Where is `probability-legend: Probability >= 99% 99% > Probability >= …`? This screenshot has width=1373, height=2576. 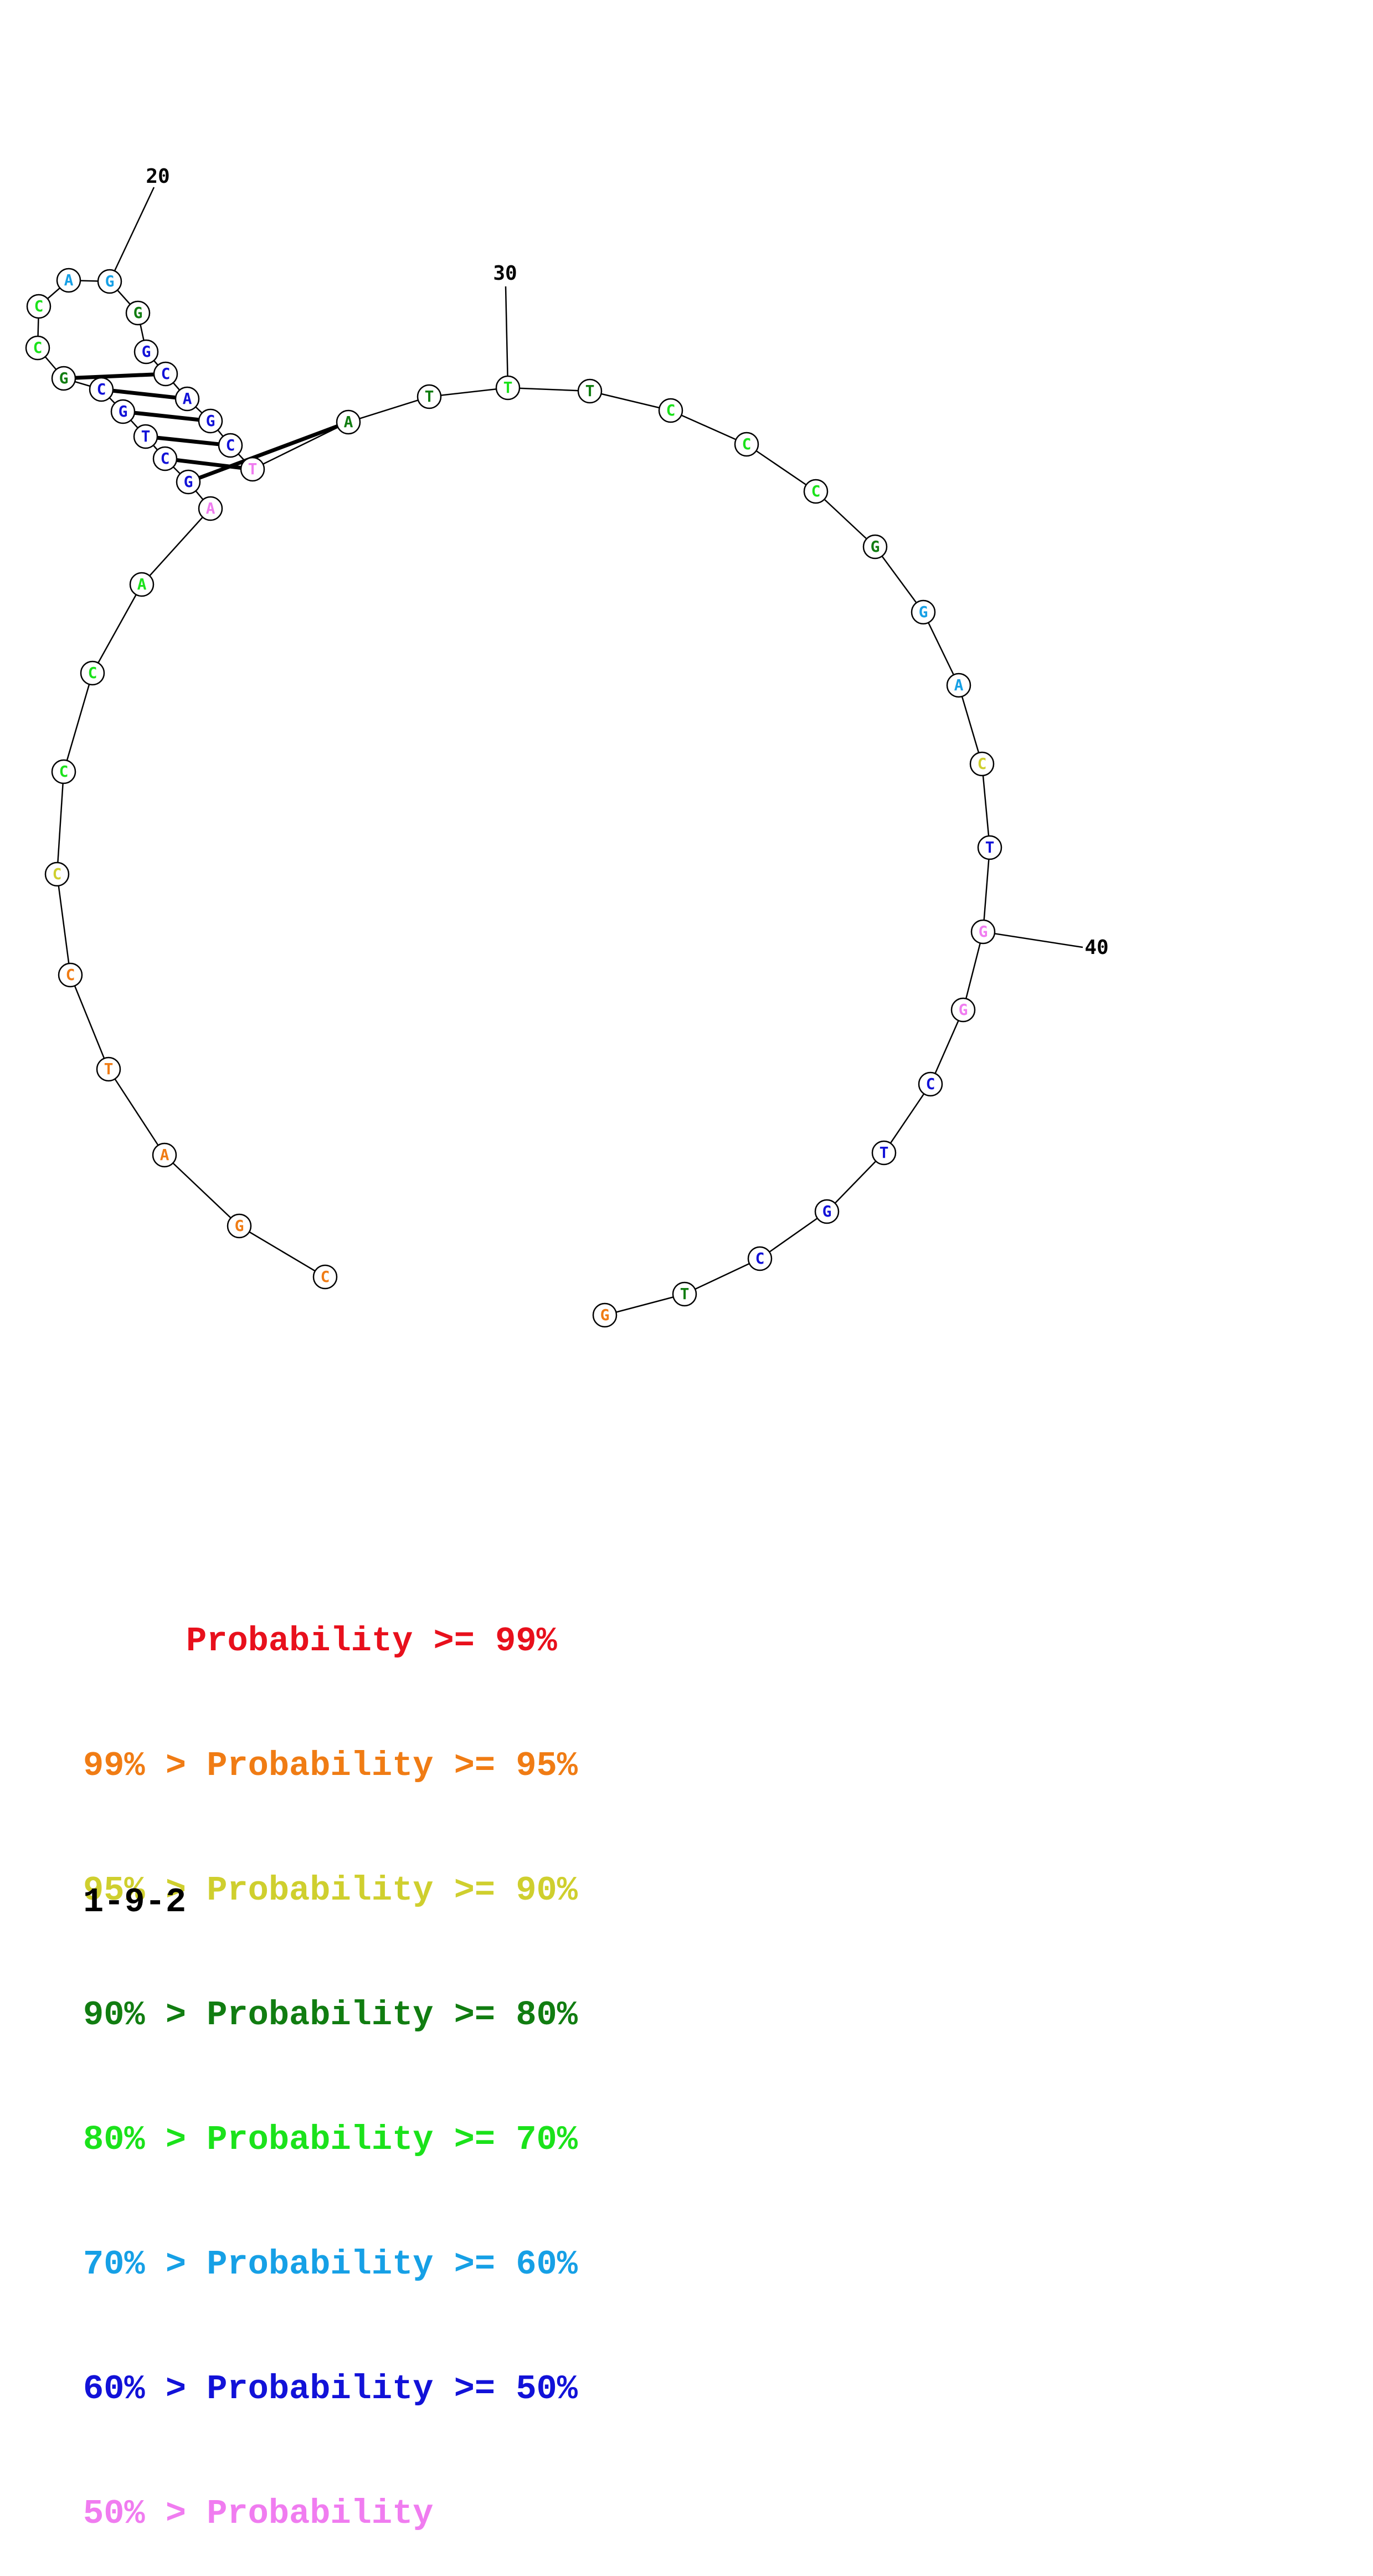
probability-legend: Probability >= 99% 99% > Probability >= … is located at coordinates (330, 2056).